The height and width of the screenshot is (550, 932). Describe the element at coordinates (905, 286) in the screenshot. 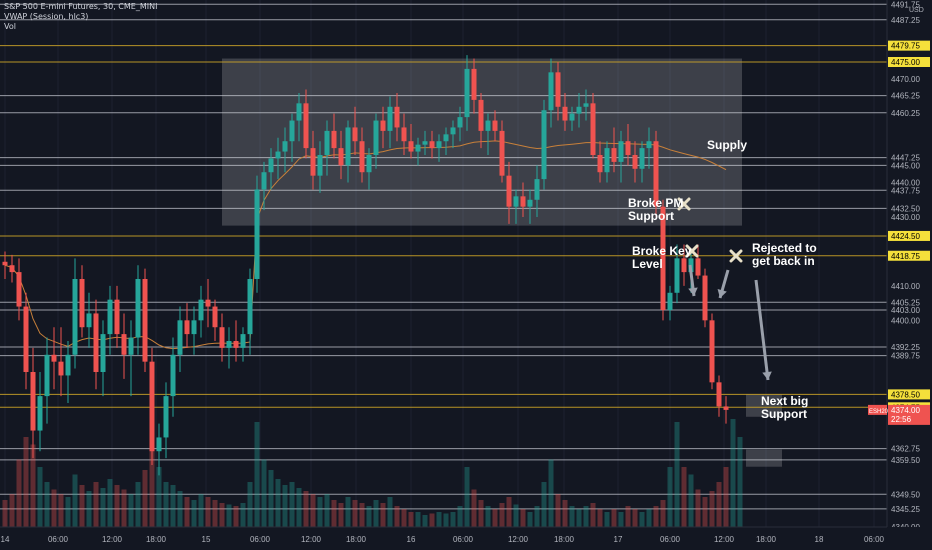

I see `price-tick-label: 4410.00` at that location.